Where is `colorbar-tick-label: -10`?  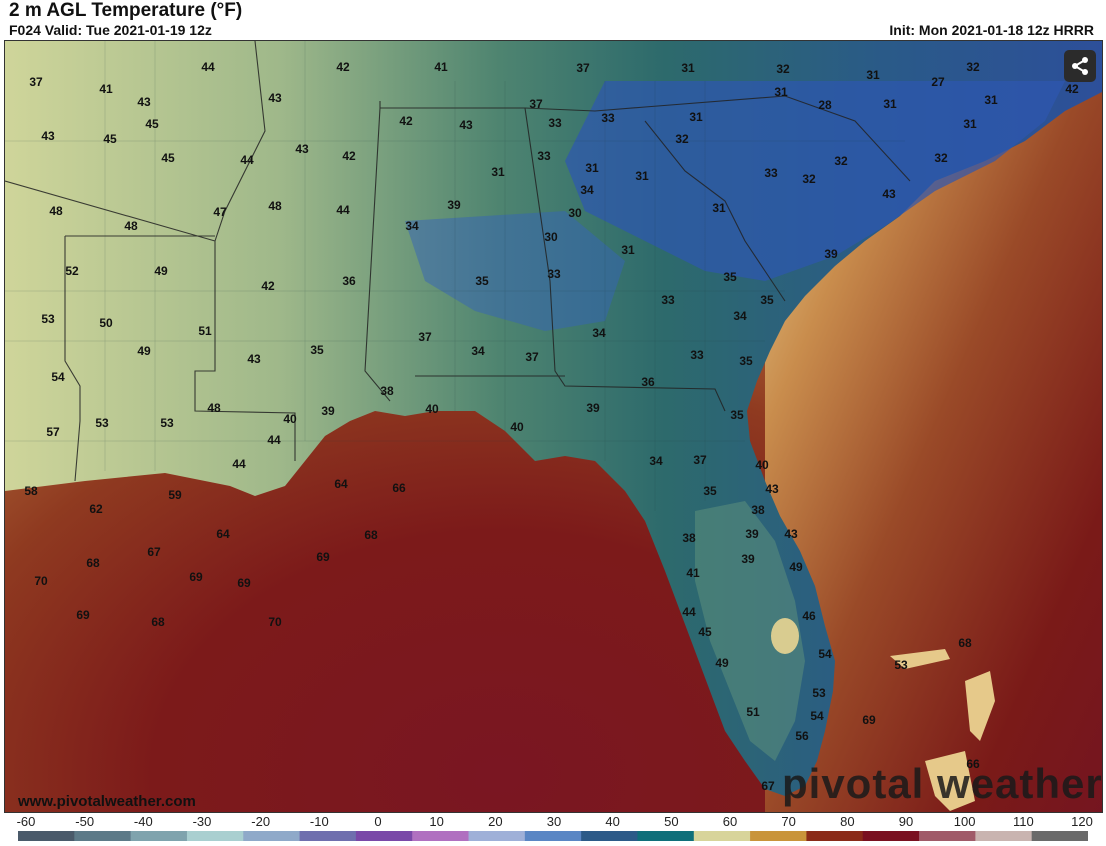 colorbar-tick-label: -10 is located at coordinates (319, 821).